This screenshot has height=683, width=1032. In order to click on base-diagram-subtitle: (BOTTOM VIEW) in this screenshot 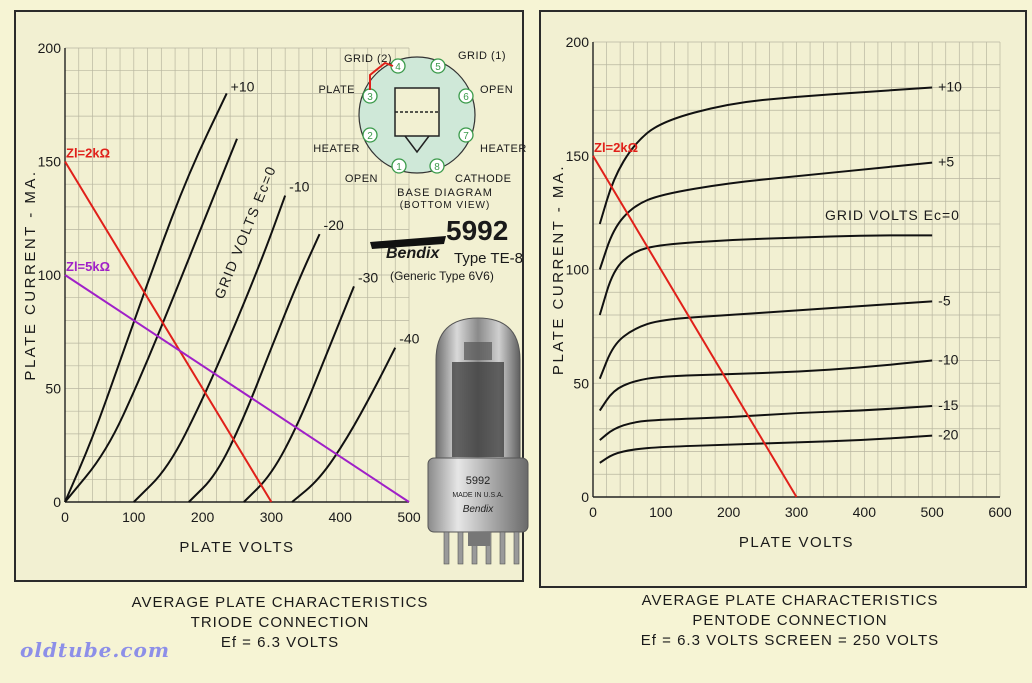, I will do `click(445, 205)`.